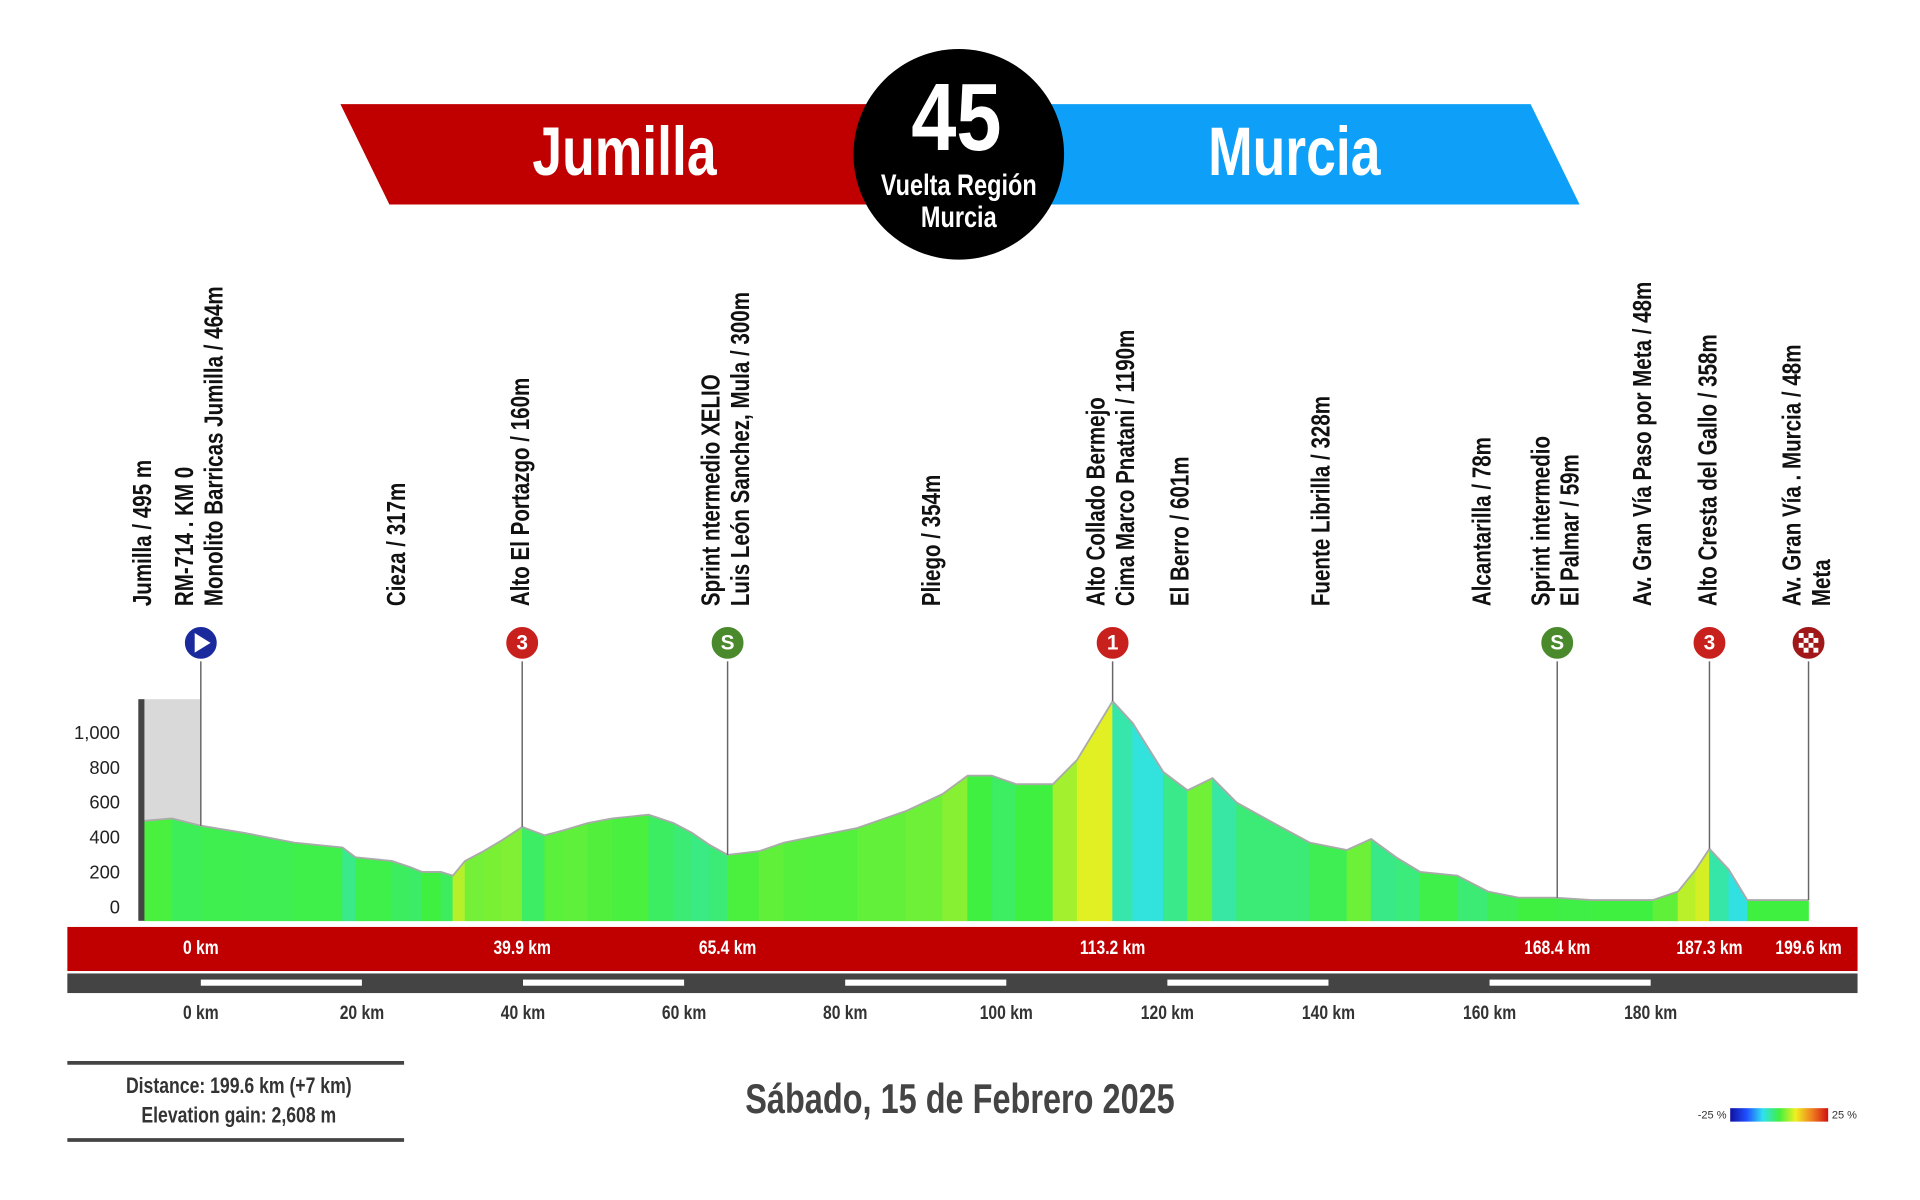  What do you see at coordinates (1709, 947) in the screenshot?
I see `km-marker: 187.3 km` at bounding box center [1709, 947].